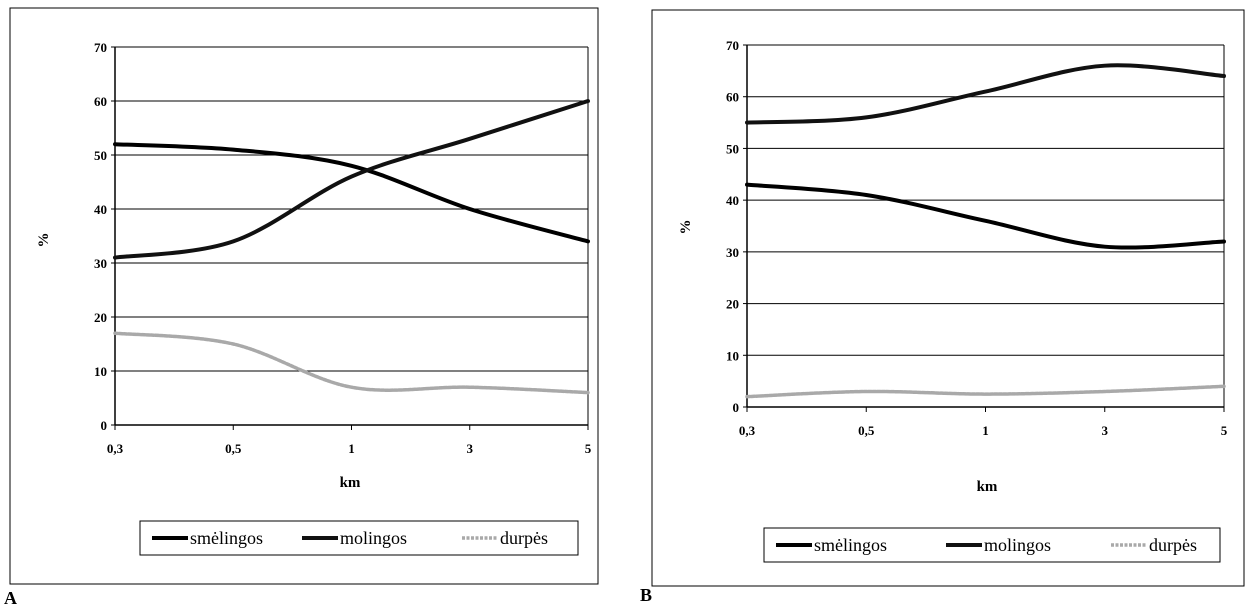  I want to click on panel-letter-b: B, so click(646, 595).